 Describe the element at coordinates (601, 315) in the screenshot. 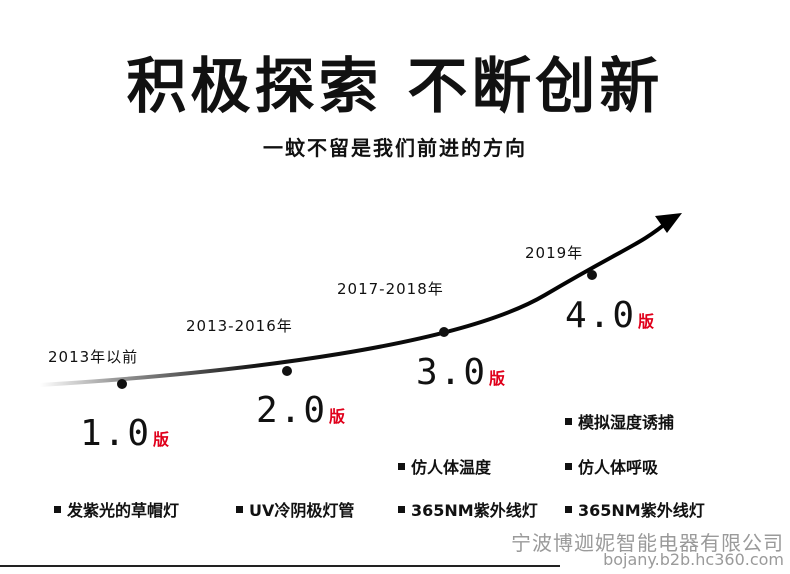

I see `version-number: 4.0` at that location.